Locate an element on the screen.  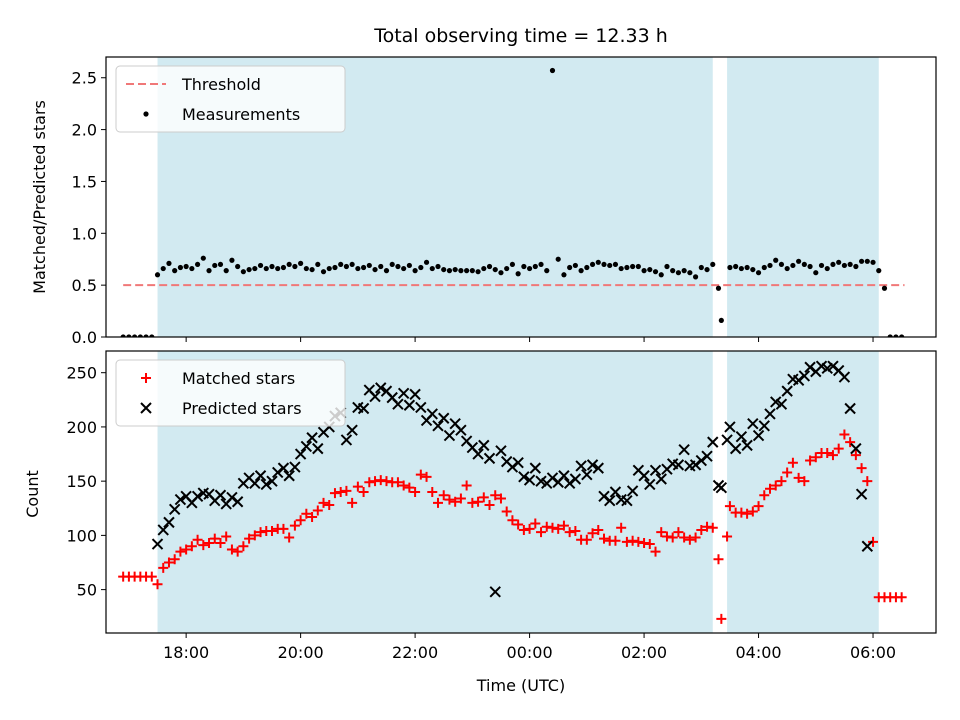
legend-measurement-swatch is located at coordinates (146, 114).